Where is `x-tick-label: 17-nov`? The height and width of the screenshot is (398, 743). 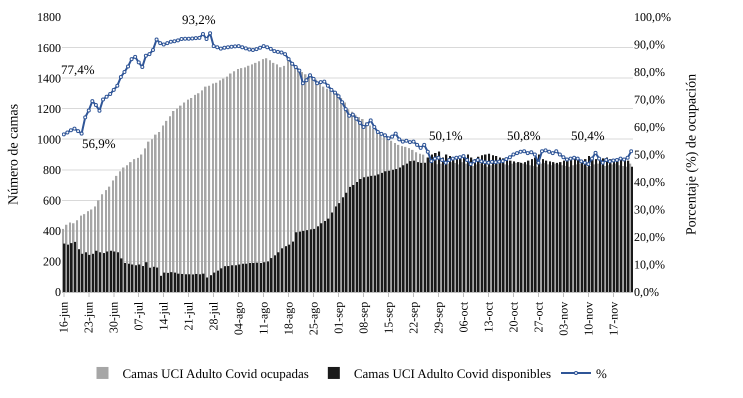
x-tick-label: 17-nov is located at coordinates (613, 319).